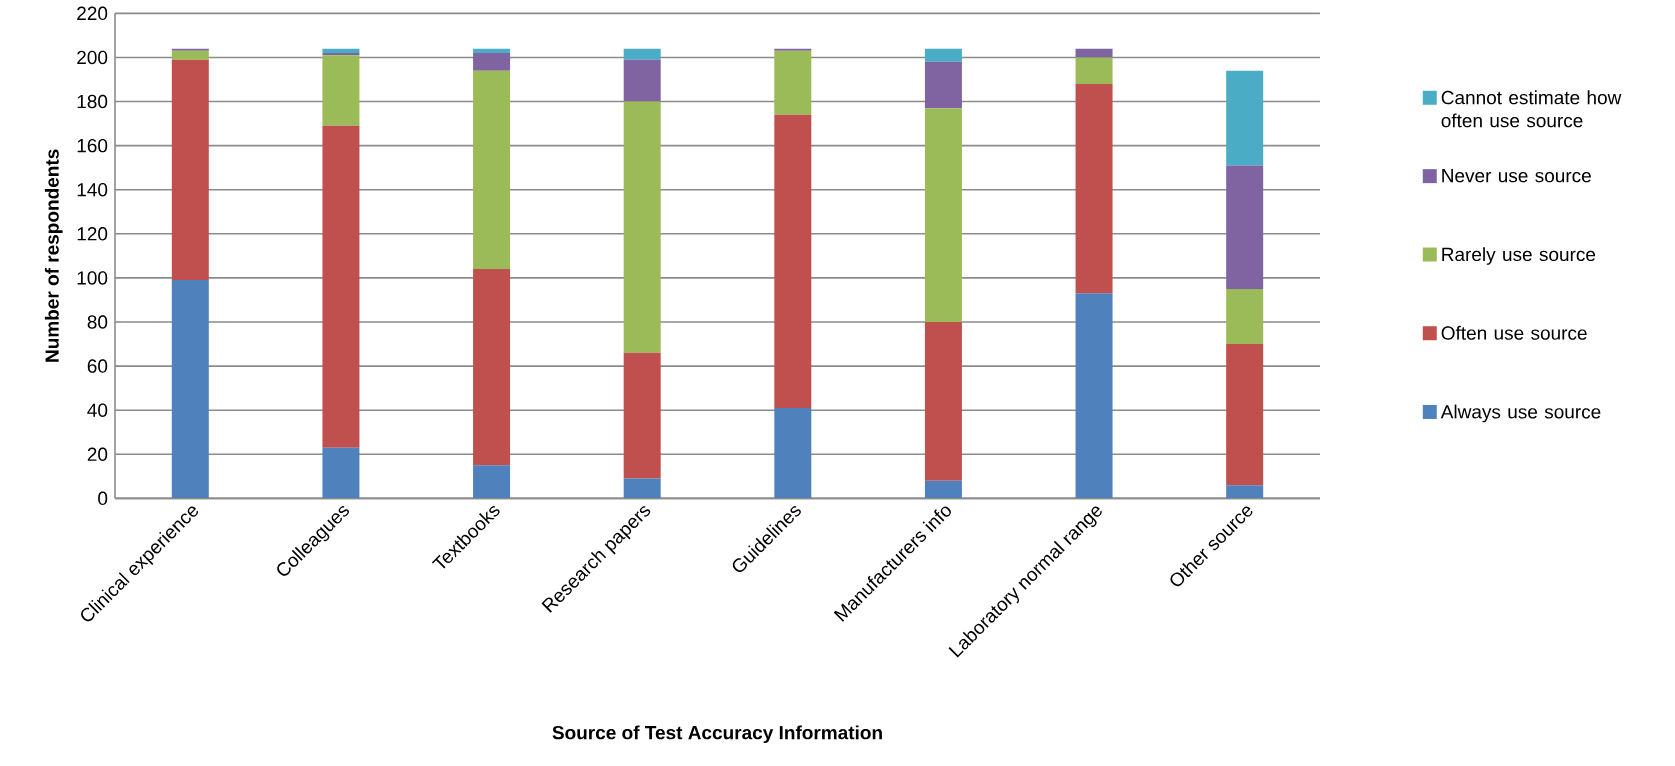  What do you see at coordinates (103, 498) in the screenshot?
I see `y-tick-label: 0` at bounding box center [103, 498].